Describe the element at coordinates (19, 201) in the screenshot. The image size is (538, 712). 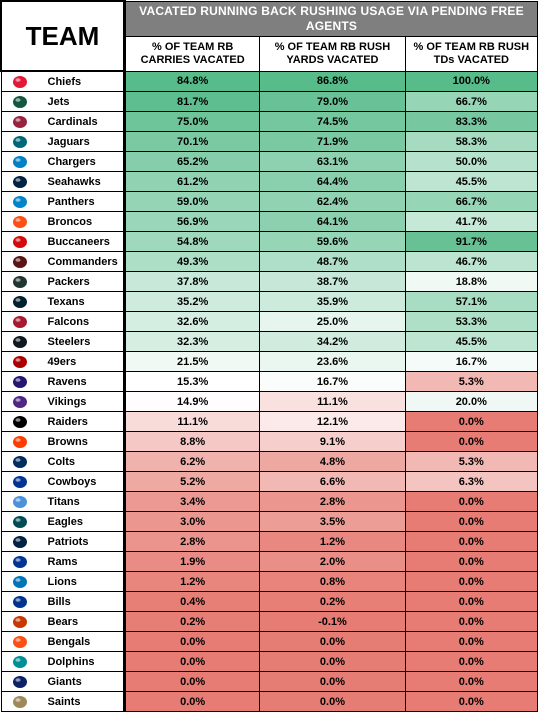
I see `panthers-logo-icon` at that location.